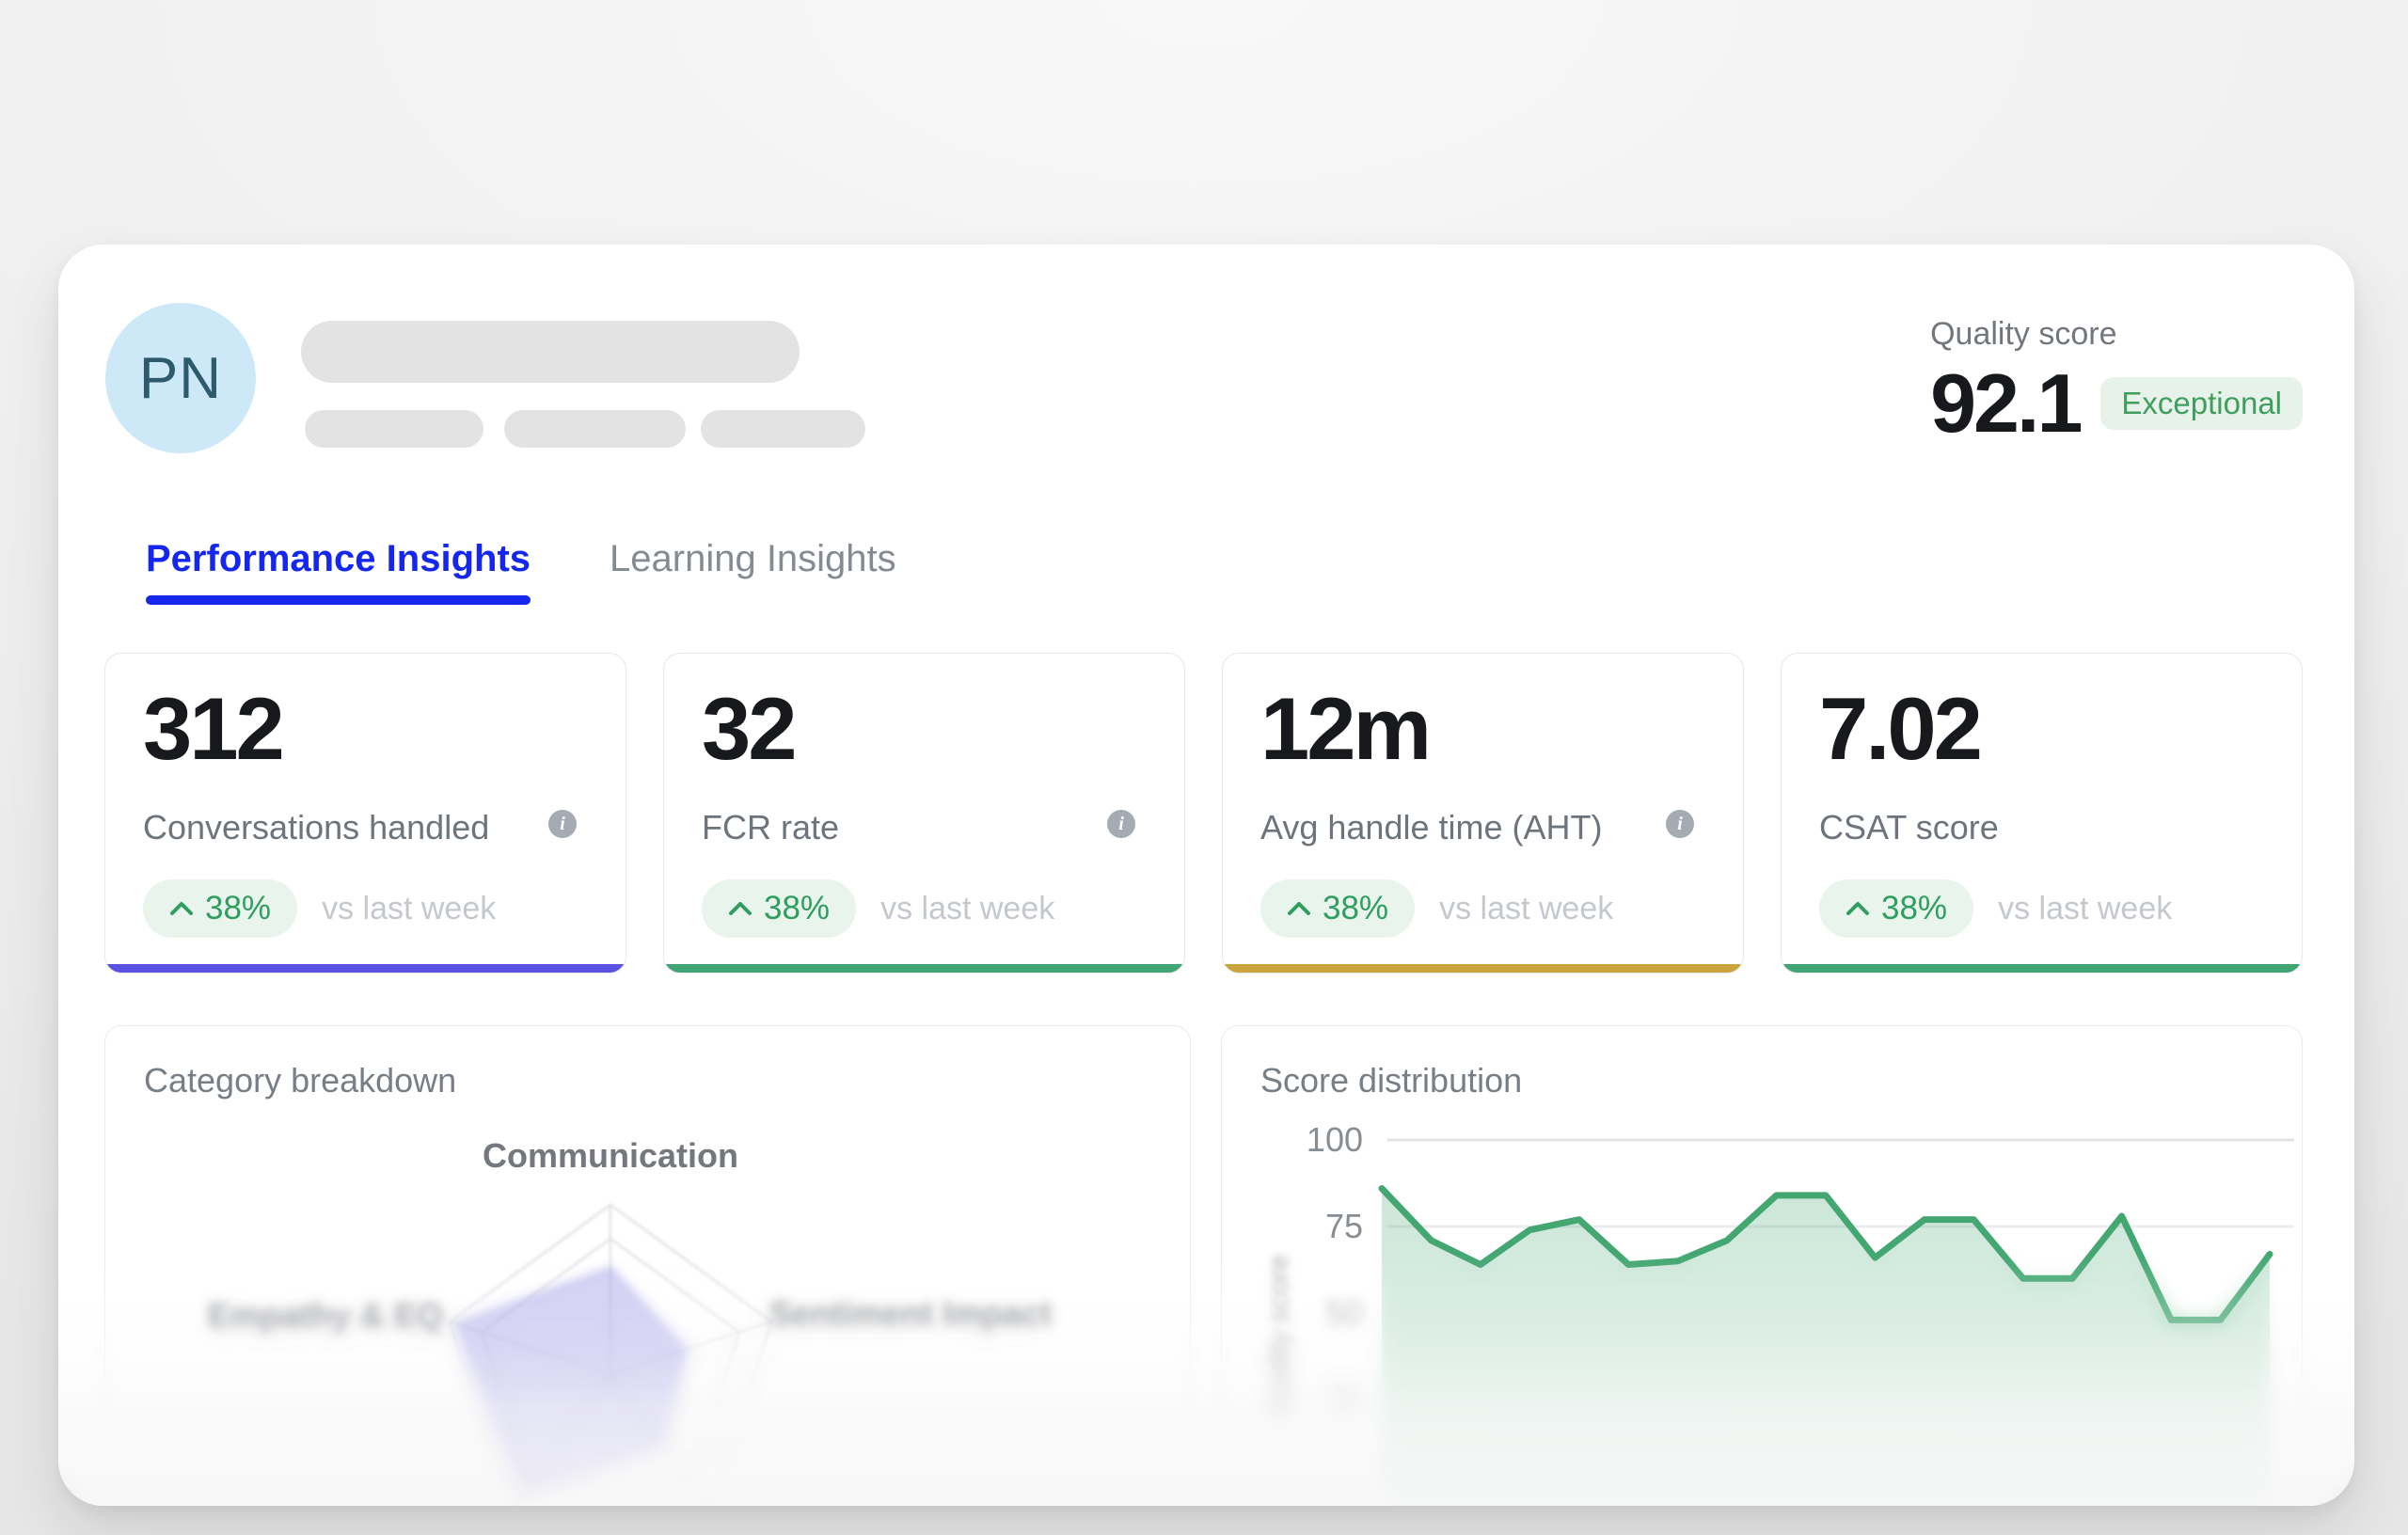  What do you see at coordinates (771, 827) in the screenshot?
I see `metric-label: FCR rate` at bounding box center [771, 827].